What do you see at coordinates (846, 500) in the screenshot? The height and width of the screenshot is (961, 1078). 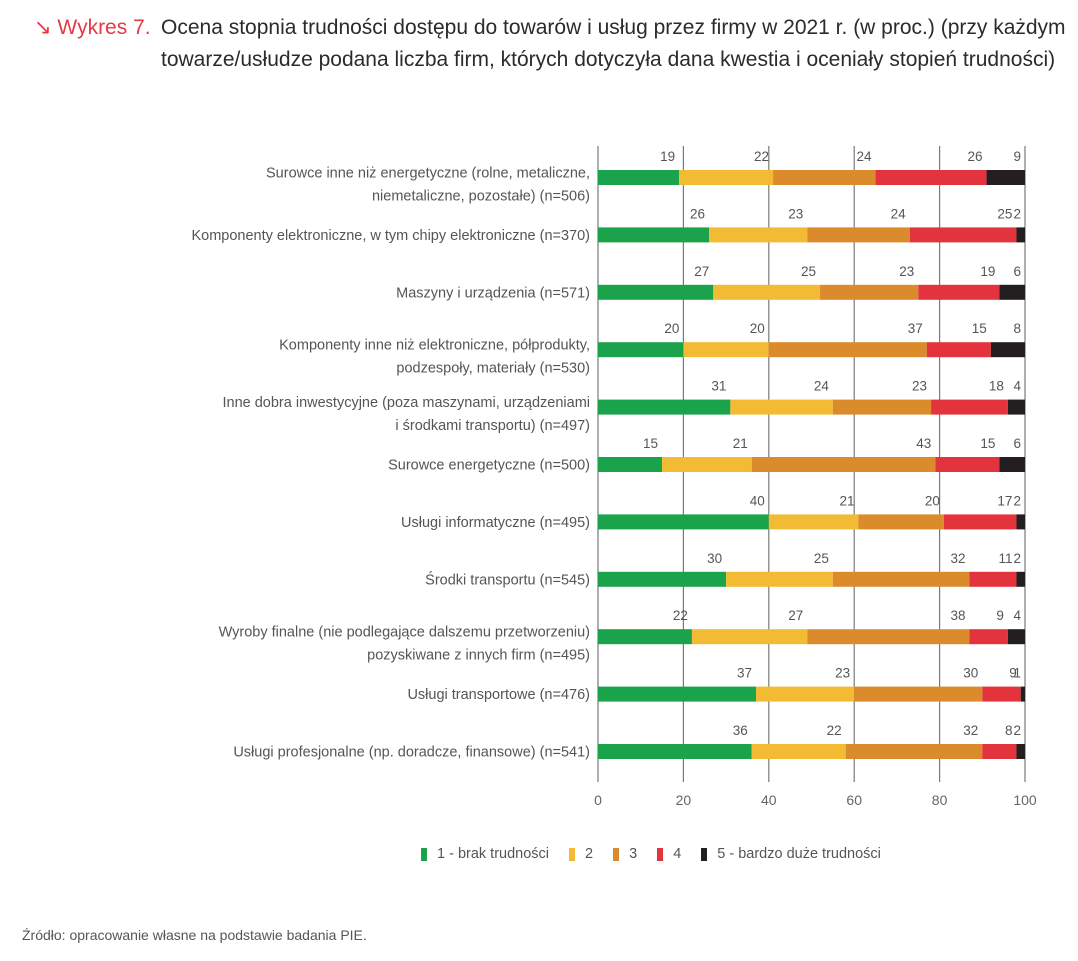 I see `data-label: 21` at bounding box center [846, 500].